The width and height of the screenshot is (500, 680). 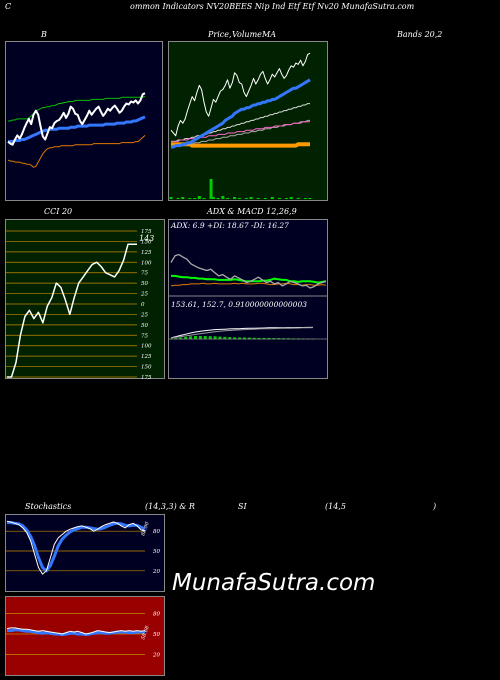 I want to click on adx-bg, so click(x=248, y=299).